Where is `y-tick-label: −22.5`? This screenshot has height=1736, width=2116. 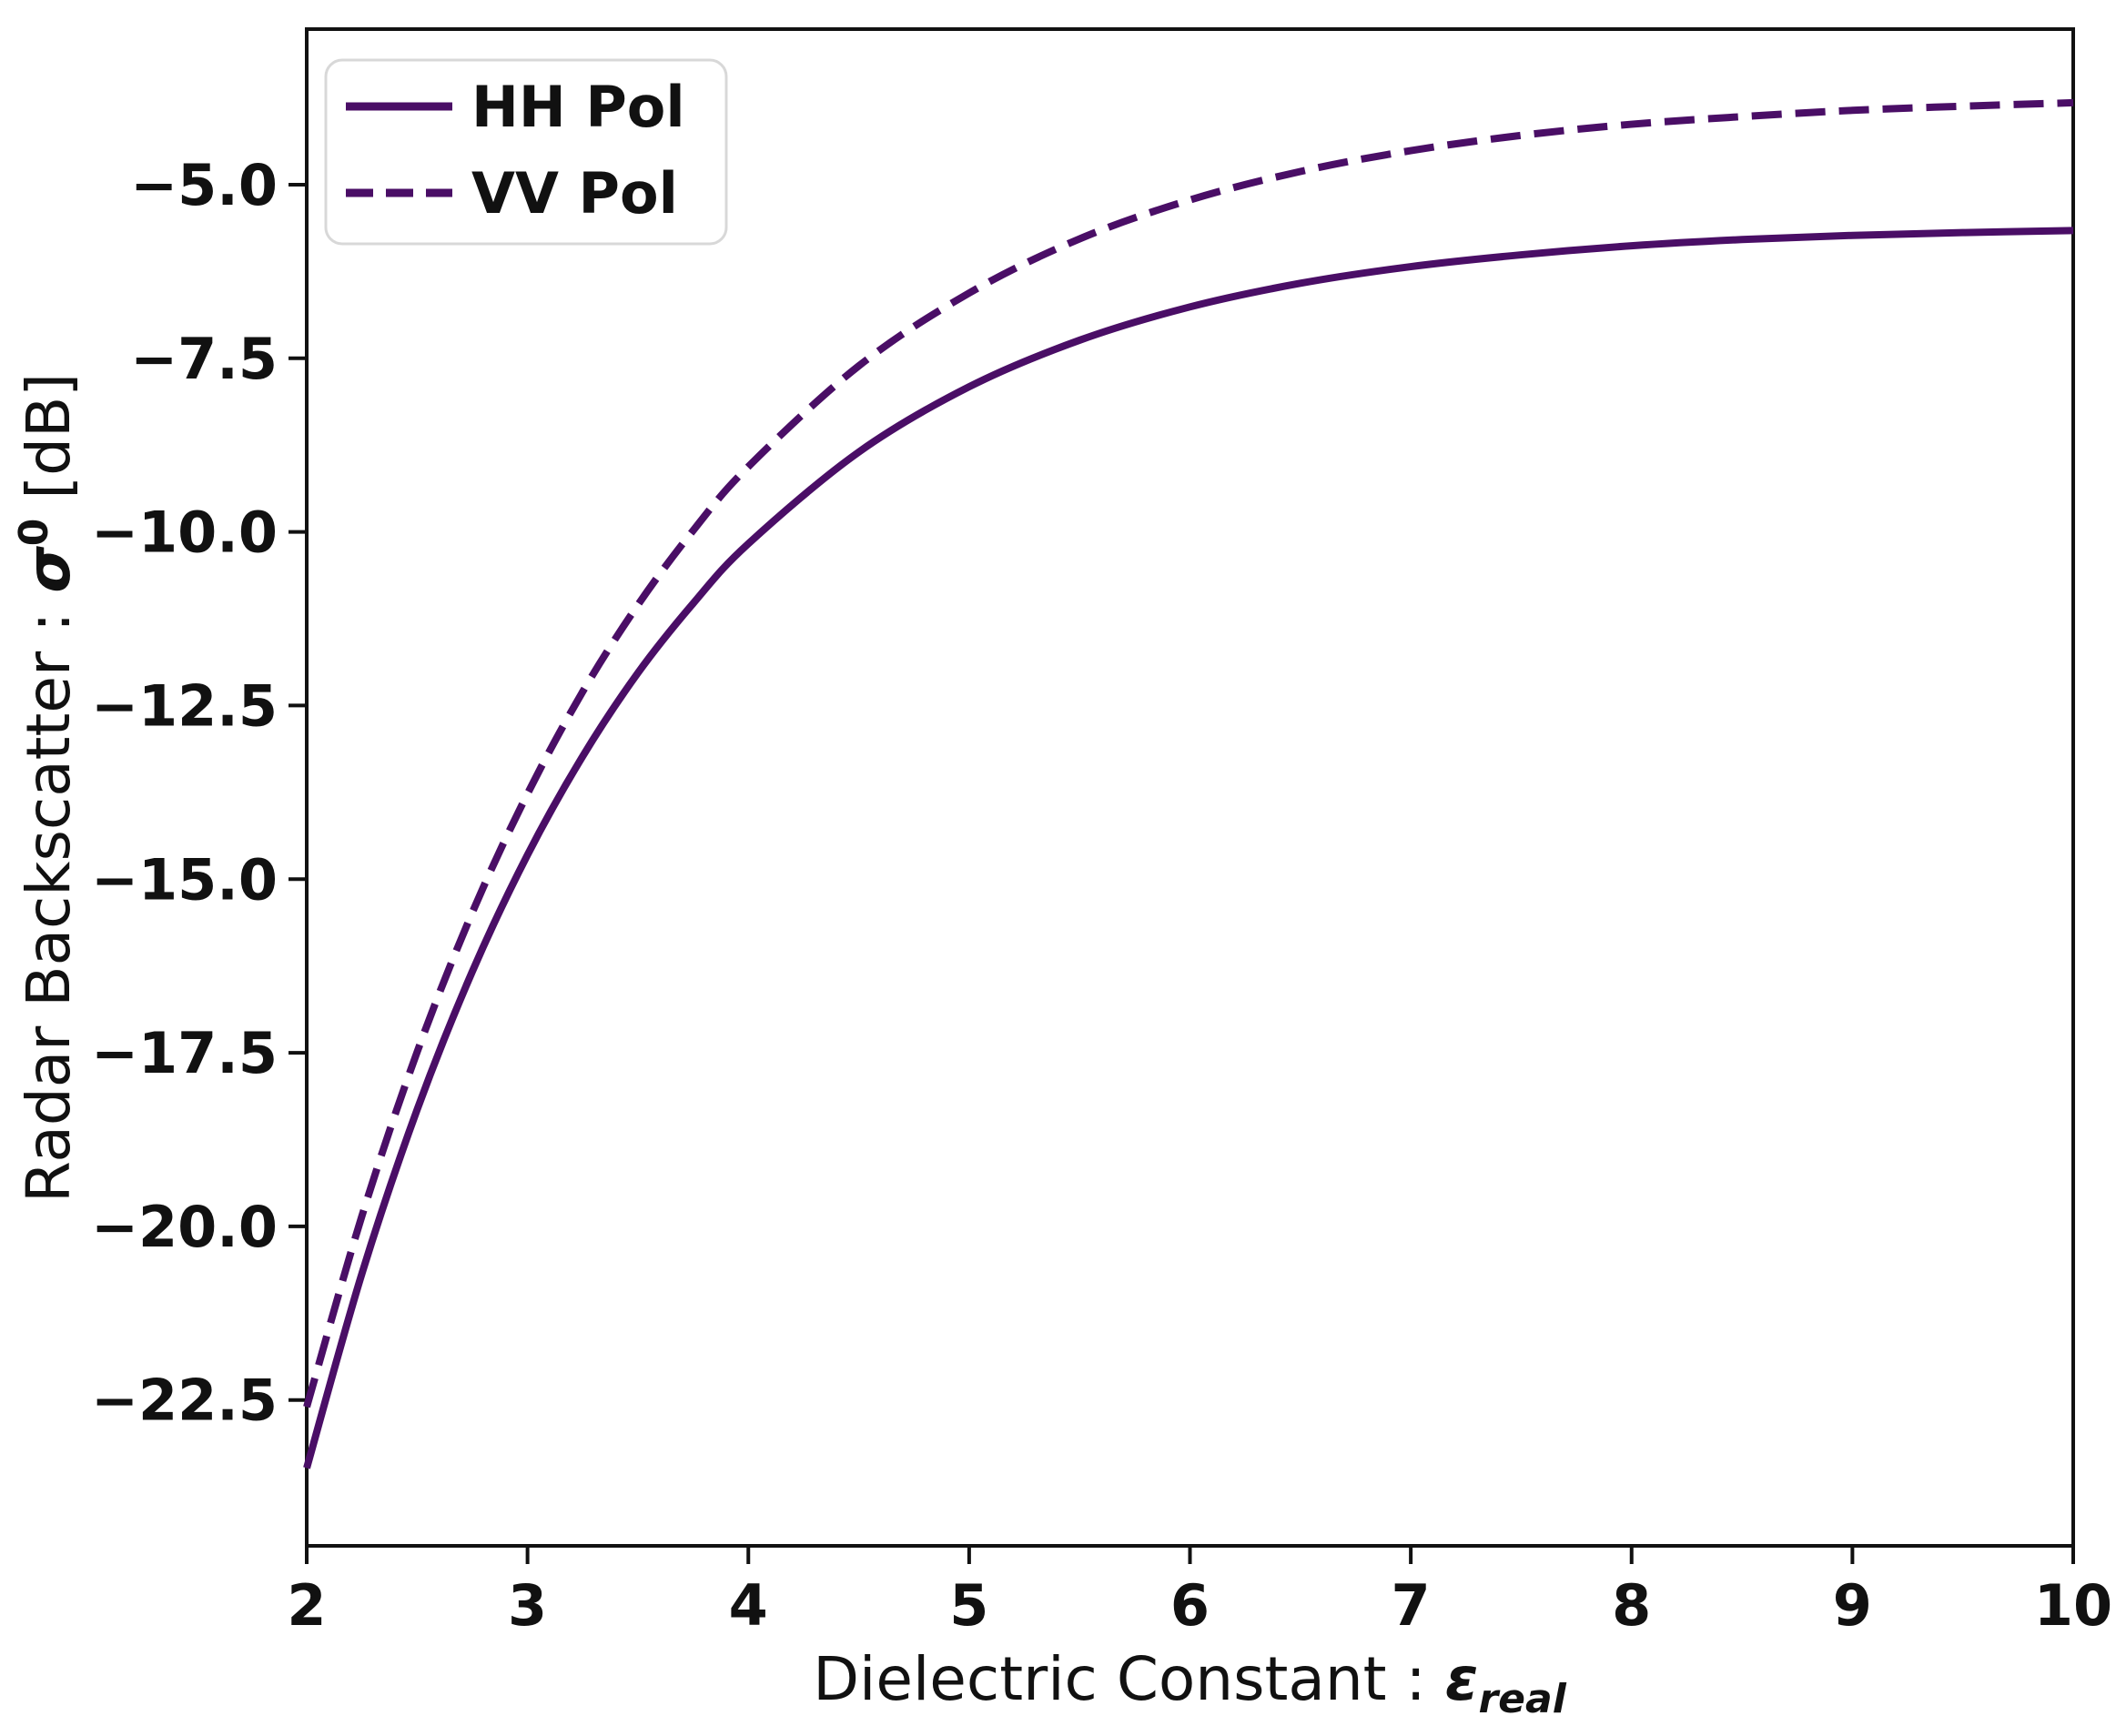 y-tick-label: −22.5 is located at coordinates (185, 1401).